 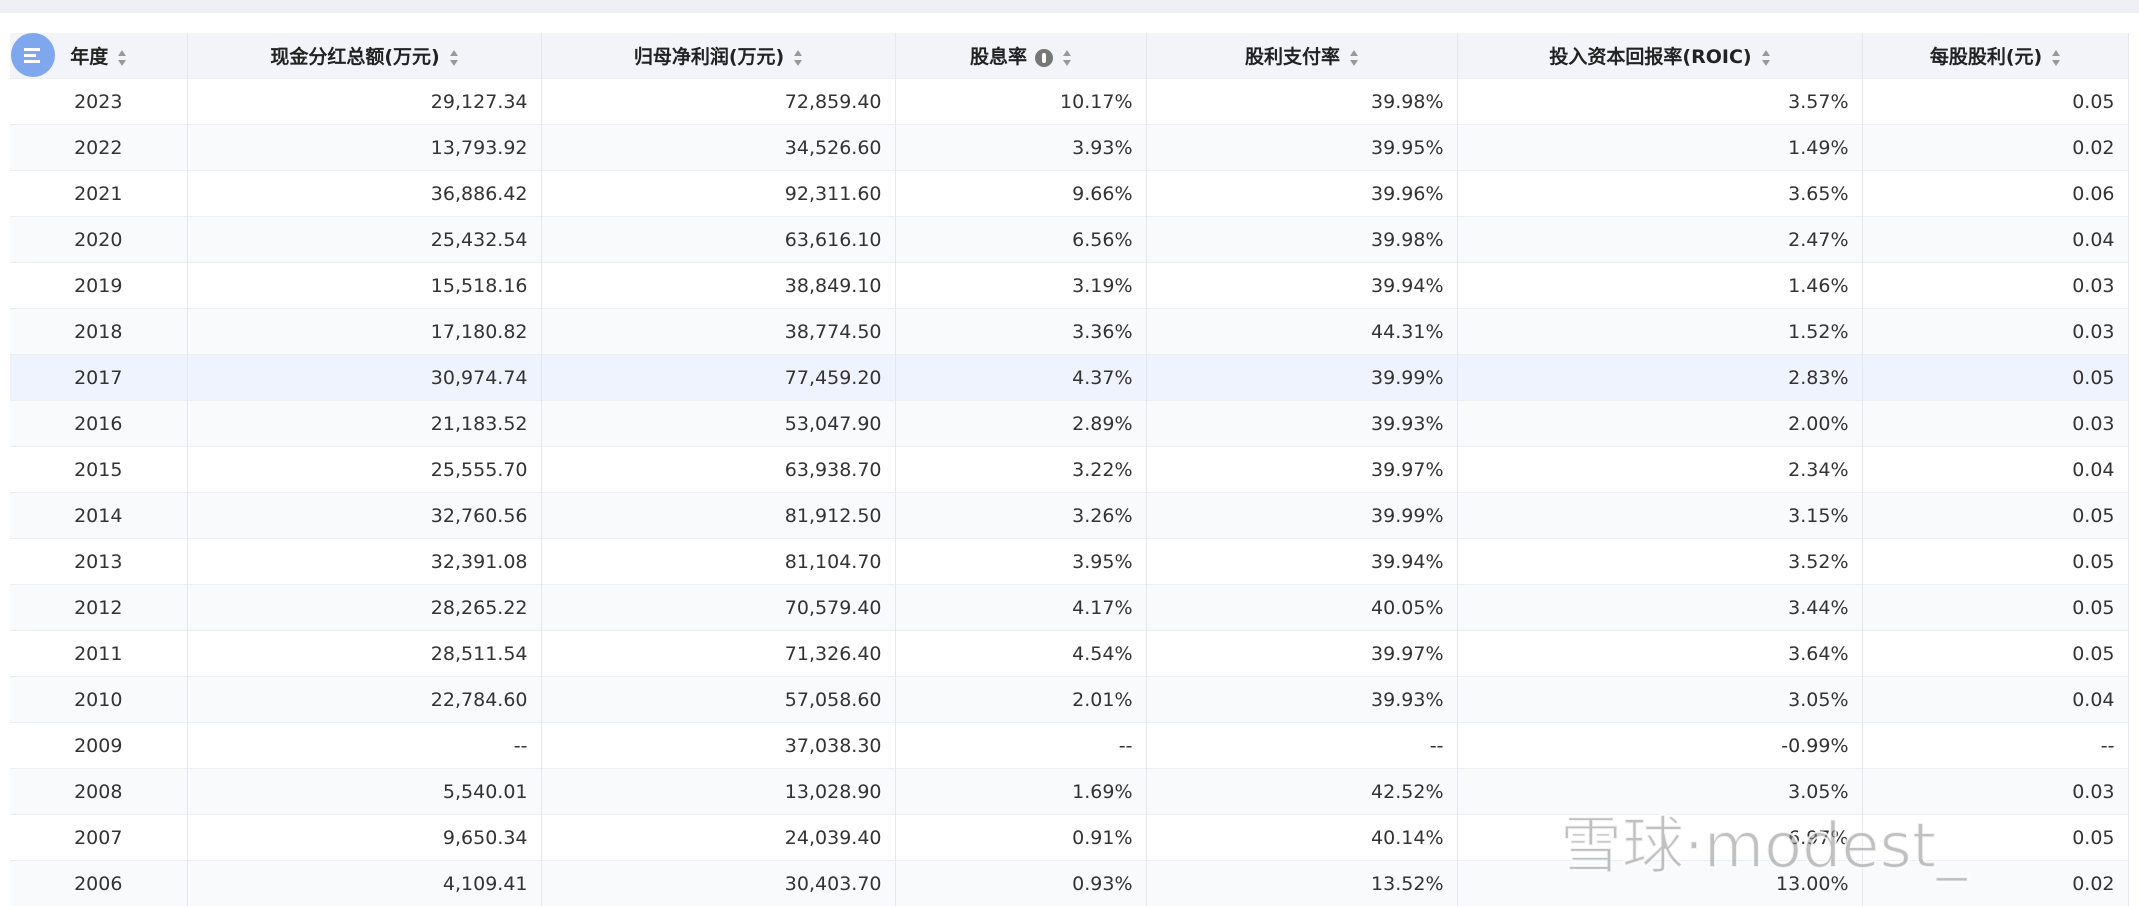 I want to click on table-cell: 15,518.16, so click(x=364, y=285).